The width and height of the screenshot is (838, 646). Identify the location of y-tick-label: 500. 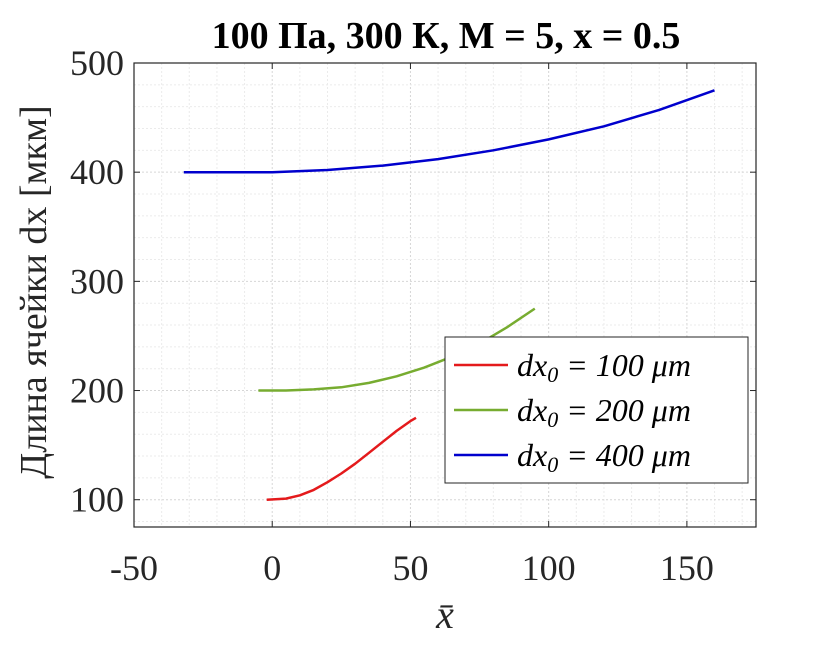
(97, 63).